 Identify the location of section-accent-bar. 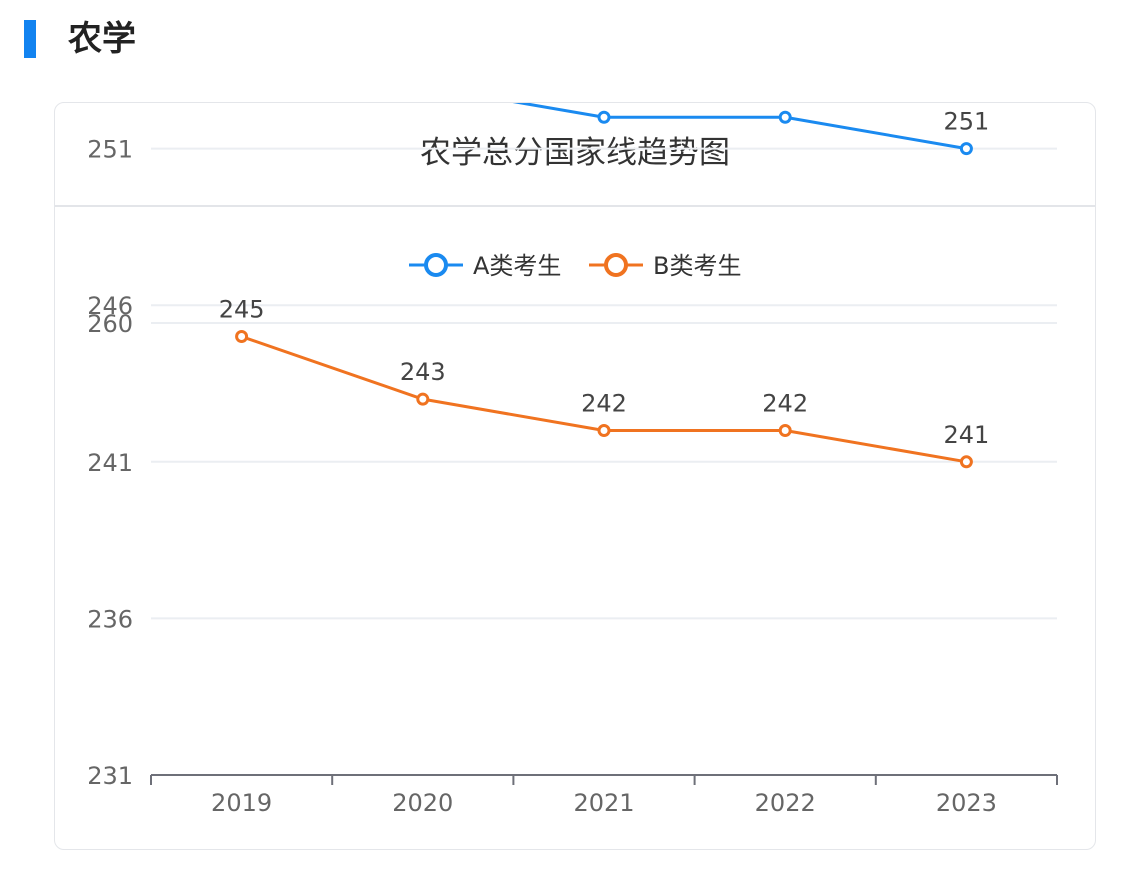
(30, 39).